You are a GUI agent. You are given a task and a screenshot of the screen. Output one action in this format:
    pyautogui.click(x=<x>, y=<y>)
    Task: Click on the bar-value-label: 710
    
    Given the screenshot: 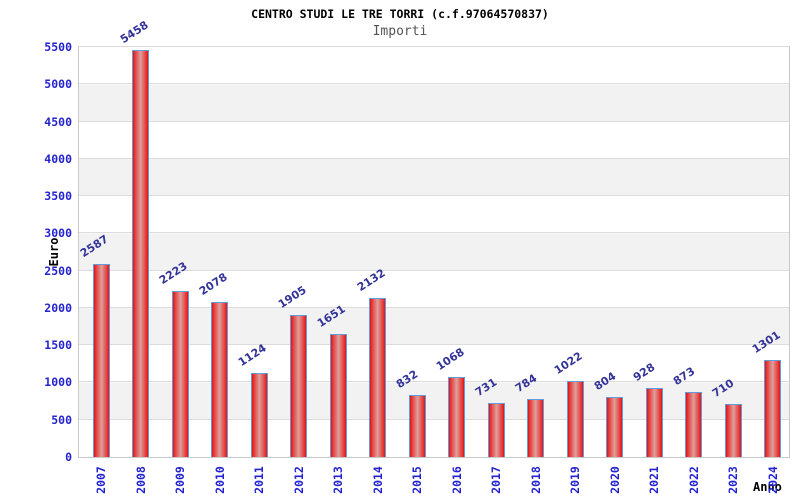 What is the action you would take?
    pyautogui.click(x=723, y=388)
    